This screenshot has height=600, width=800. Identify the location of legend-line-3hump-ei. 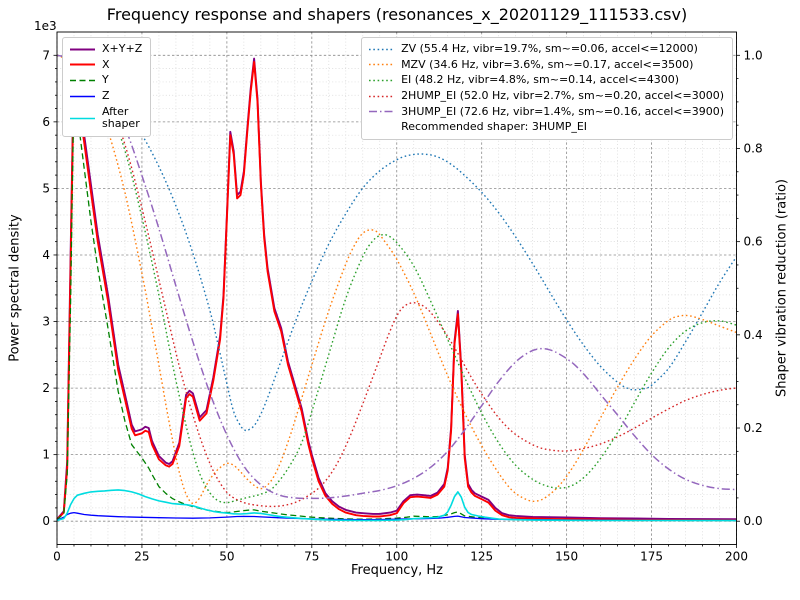
(382, 112).